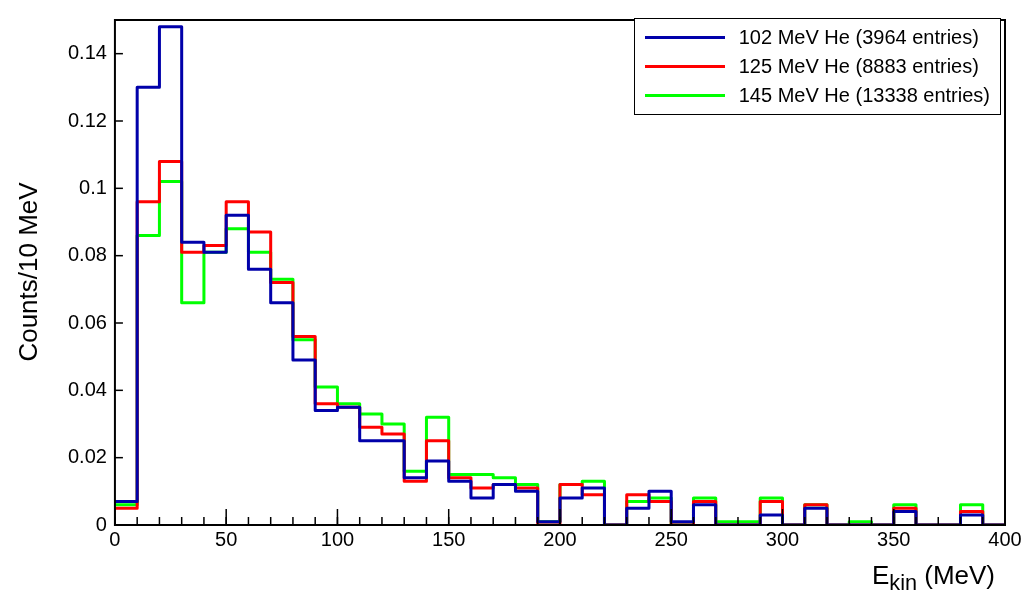 Image resolution: width=1025 pixels, height=605 pixels. What do you see at coordinates (894, 538) in the screenshot?
I see `x-tick-label: 350` at bounding box center [894, 538].